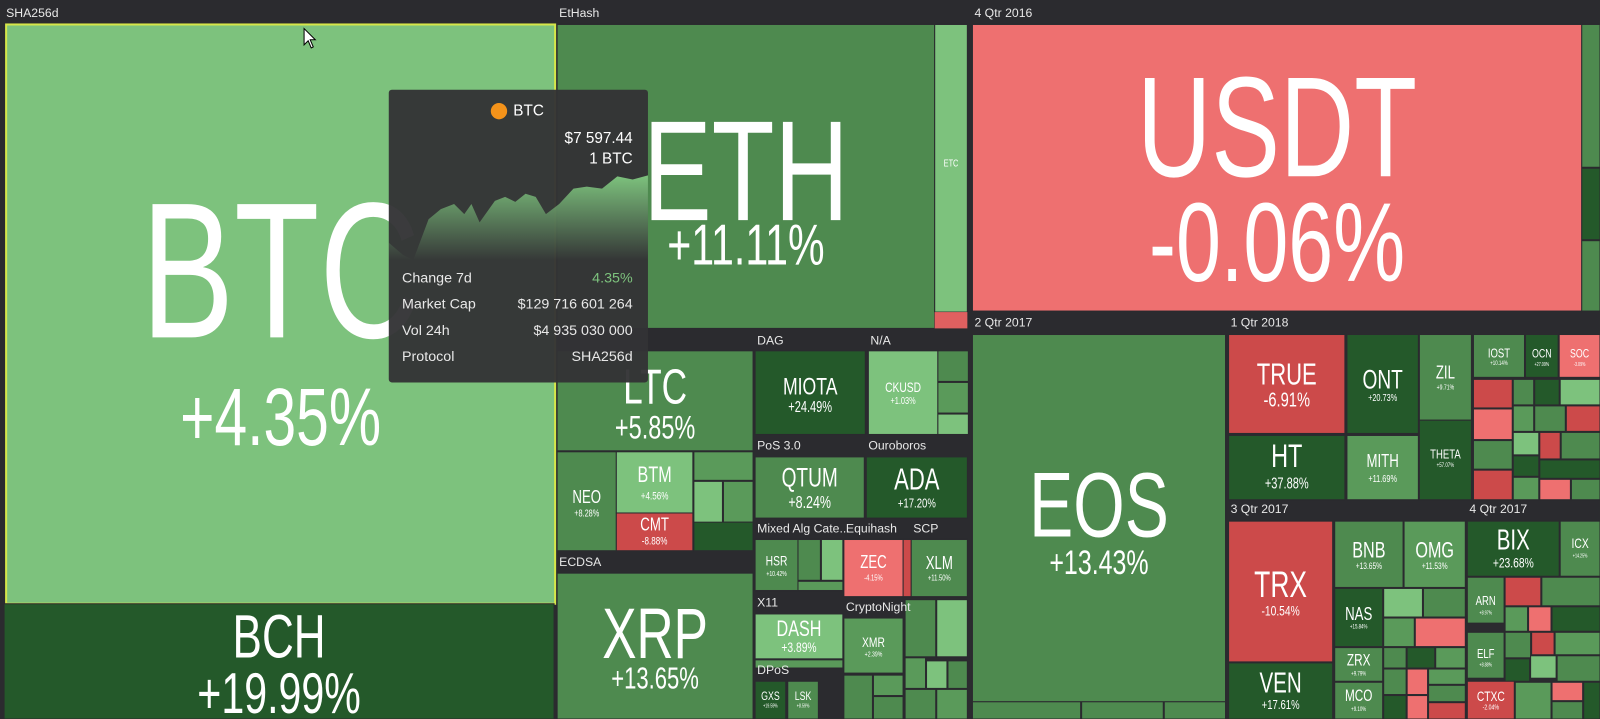  Describe the element at coordinates (1485, 613) in the screenshot. I see `coin-change: +8.97%` at that location.